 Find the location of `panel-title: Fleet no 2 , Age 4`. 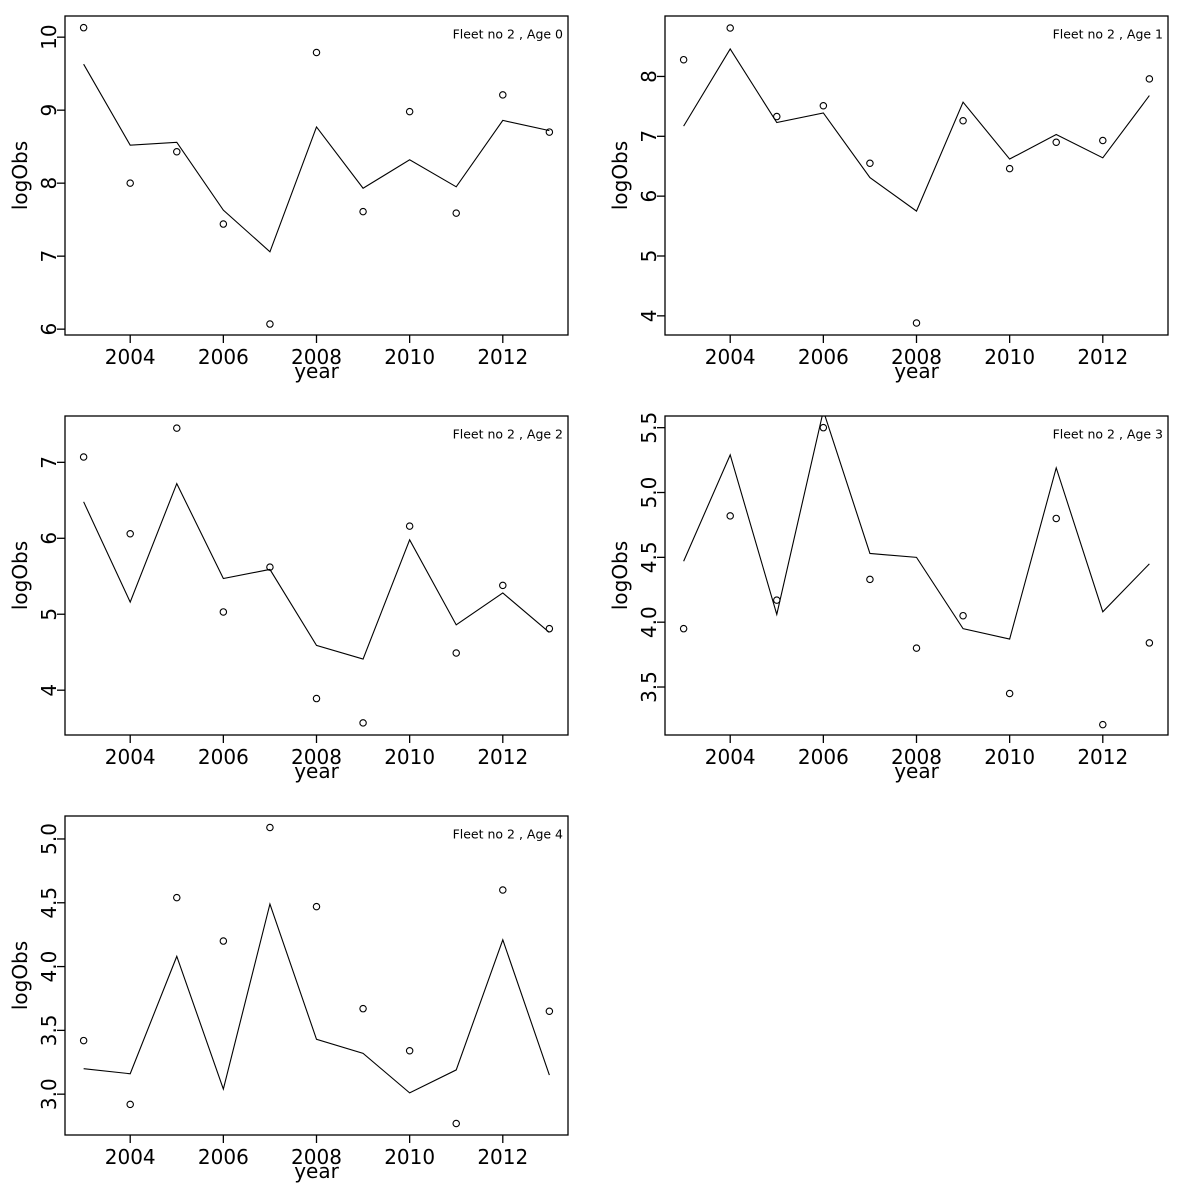

panel-title: Fleet no 2 , Age 4 is located at coordinates (508, 834).